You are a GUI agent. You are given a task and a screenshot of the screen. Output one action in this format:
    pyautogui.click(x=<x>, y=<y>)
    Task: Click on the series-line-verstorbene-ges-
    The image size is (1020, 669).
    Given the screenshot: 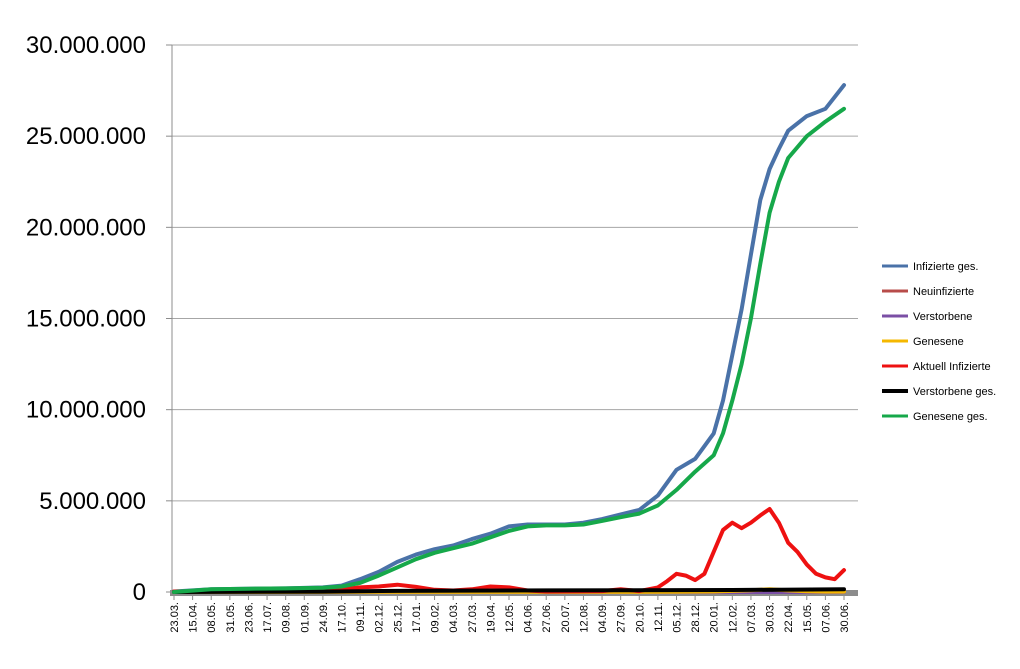 What is the action you would take?
    pyautogui.click(x=509, y=590)
    